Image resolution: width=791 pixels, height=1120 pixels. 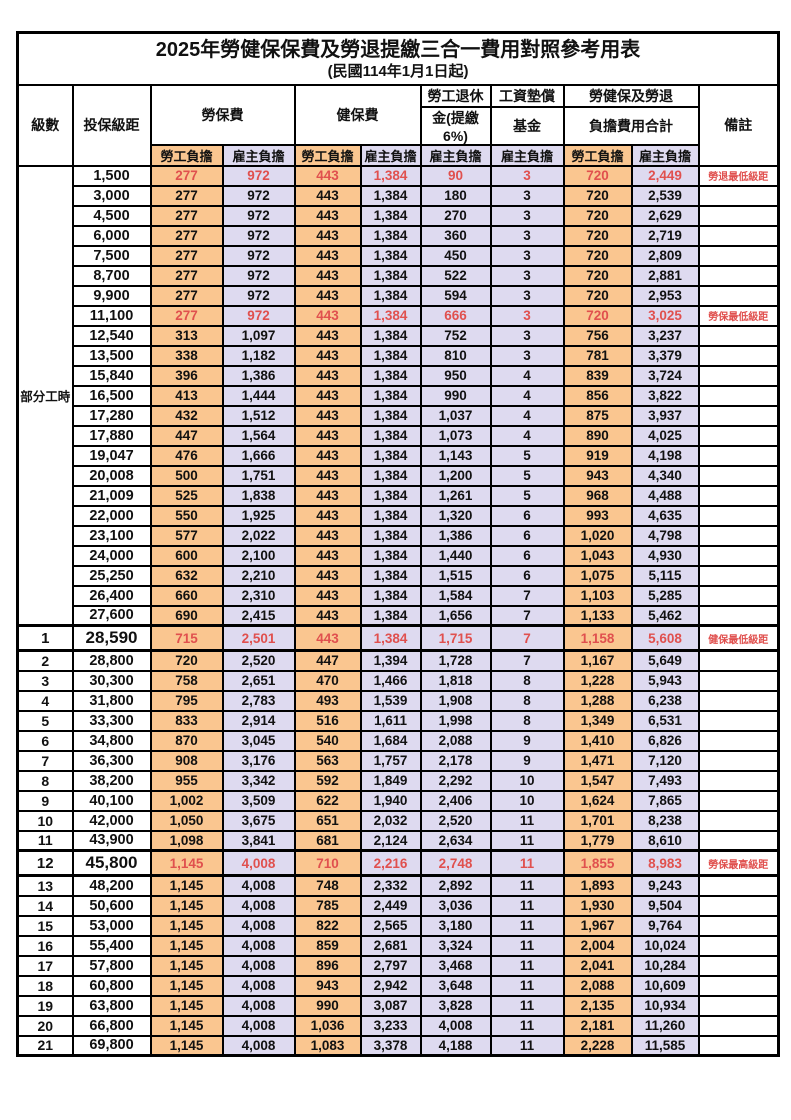 What do you see at coordinates (111, 638) in the screenshot?
I see `cell-bracket: 28,590` at bounding box center [111, 638].